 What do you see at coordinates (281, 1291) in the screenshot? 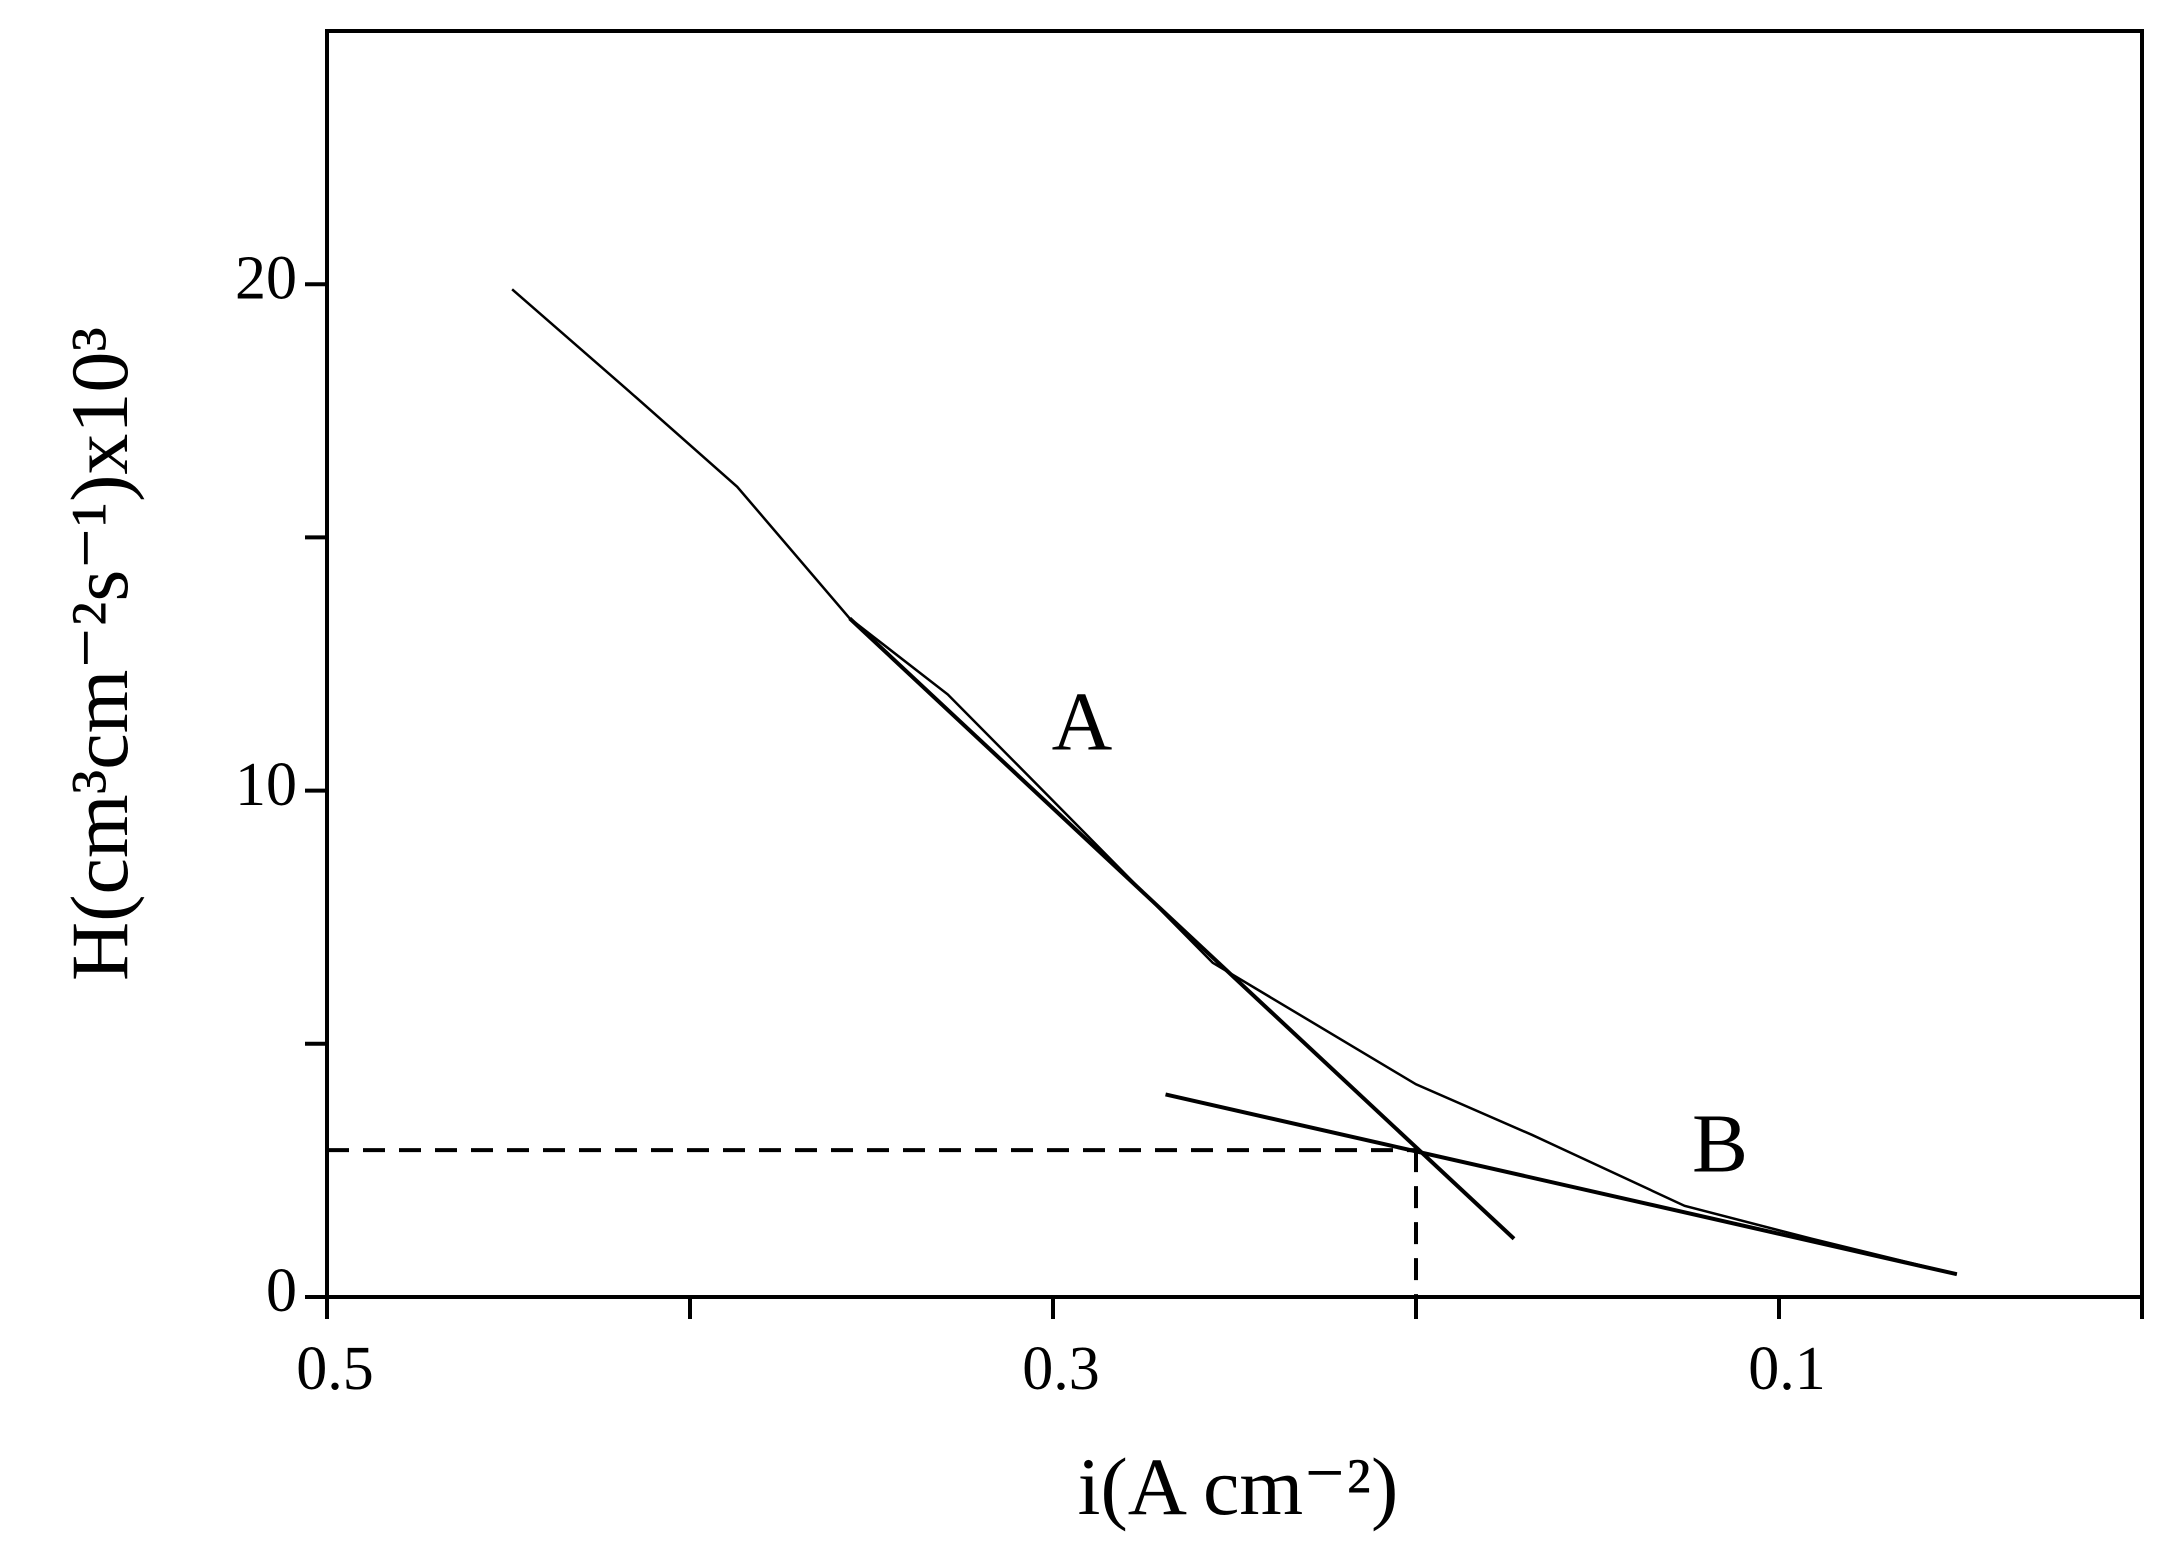
I see `y-tick-label: 0` at bounding box center [281, 1291].